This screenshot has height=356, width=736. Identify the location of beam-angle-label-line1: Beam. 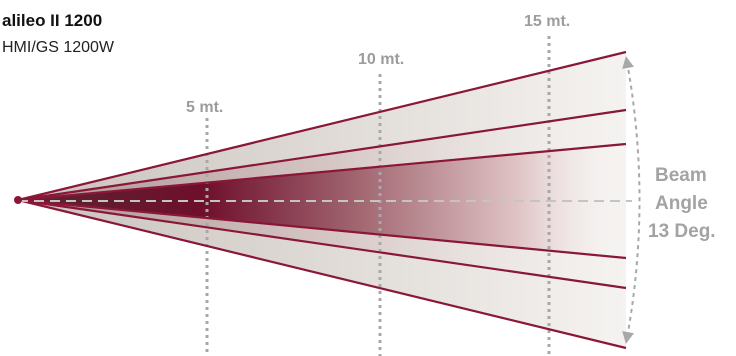
(681, 175).